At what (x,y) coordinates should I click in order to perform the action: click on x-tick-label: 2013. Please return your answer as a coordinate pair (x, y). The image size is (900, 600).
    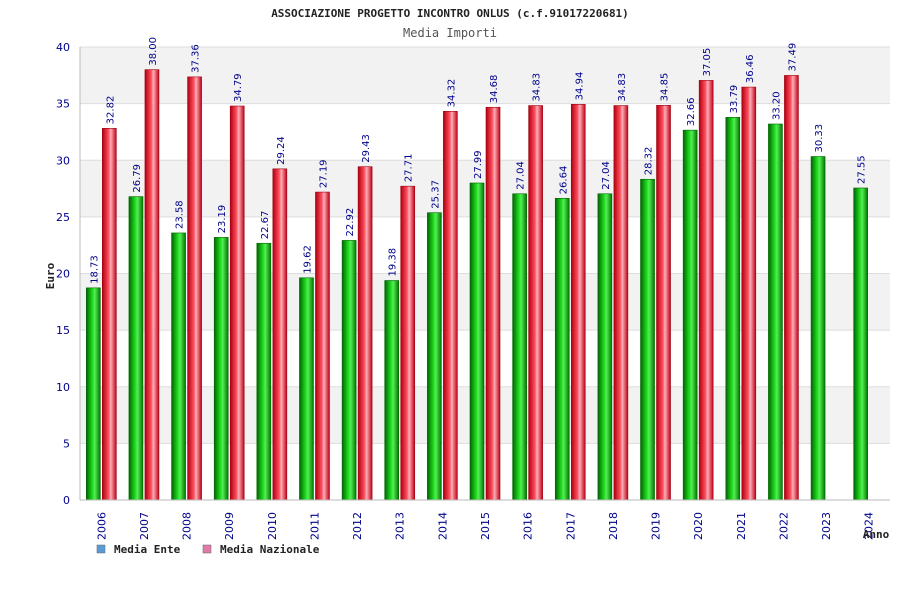
    Looking at the image, I should click on (400, 526).